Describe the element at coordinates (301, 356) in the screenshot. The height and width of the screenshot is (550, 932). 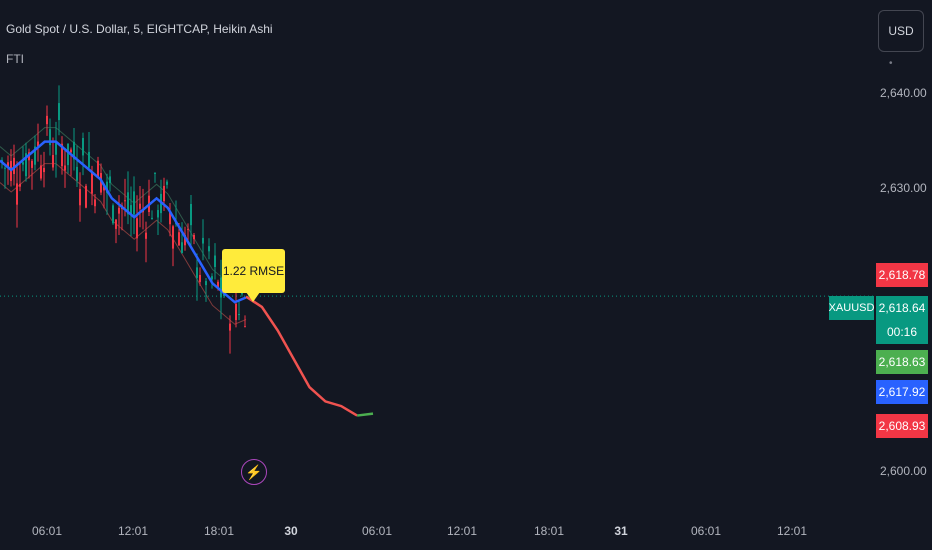
I see `forecast-line` at that location.